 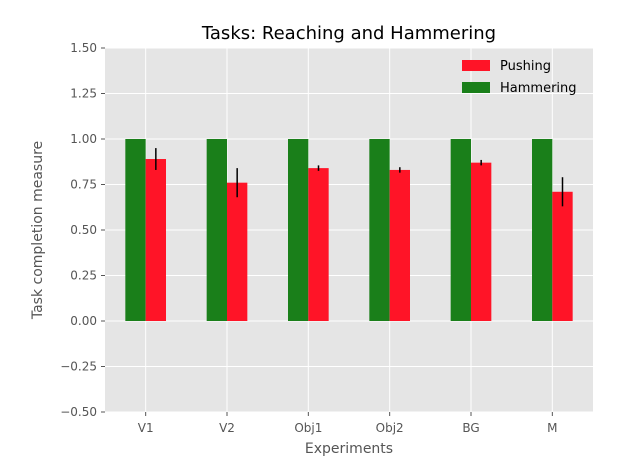 I want to click on x-axis-label: Experiments, so click(x=349, y=449).